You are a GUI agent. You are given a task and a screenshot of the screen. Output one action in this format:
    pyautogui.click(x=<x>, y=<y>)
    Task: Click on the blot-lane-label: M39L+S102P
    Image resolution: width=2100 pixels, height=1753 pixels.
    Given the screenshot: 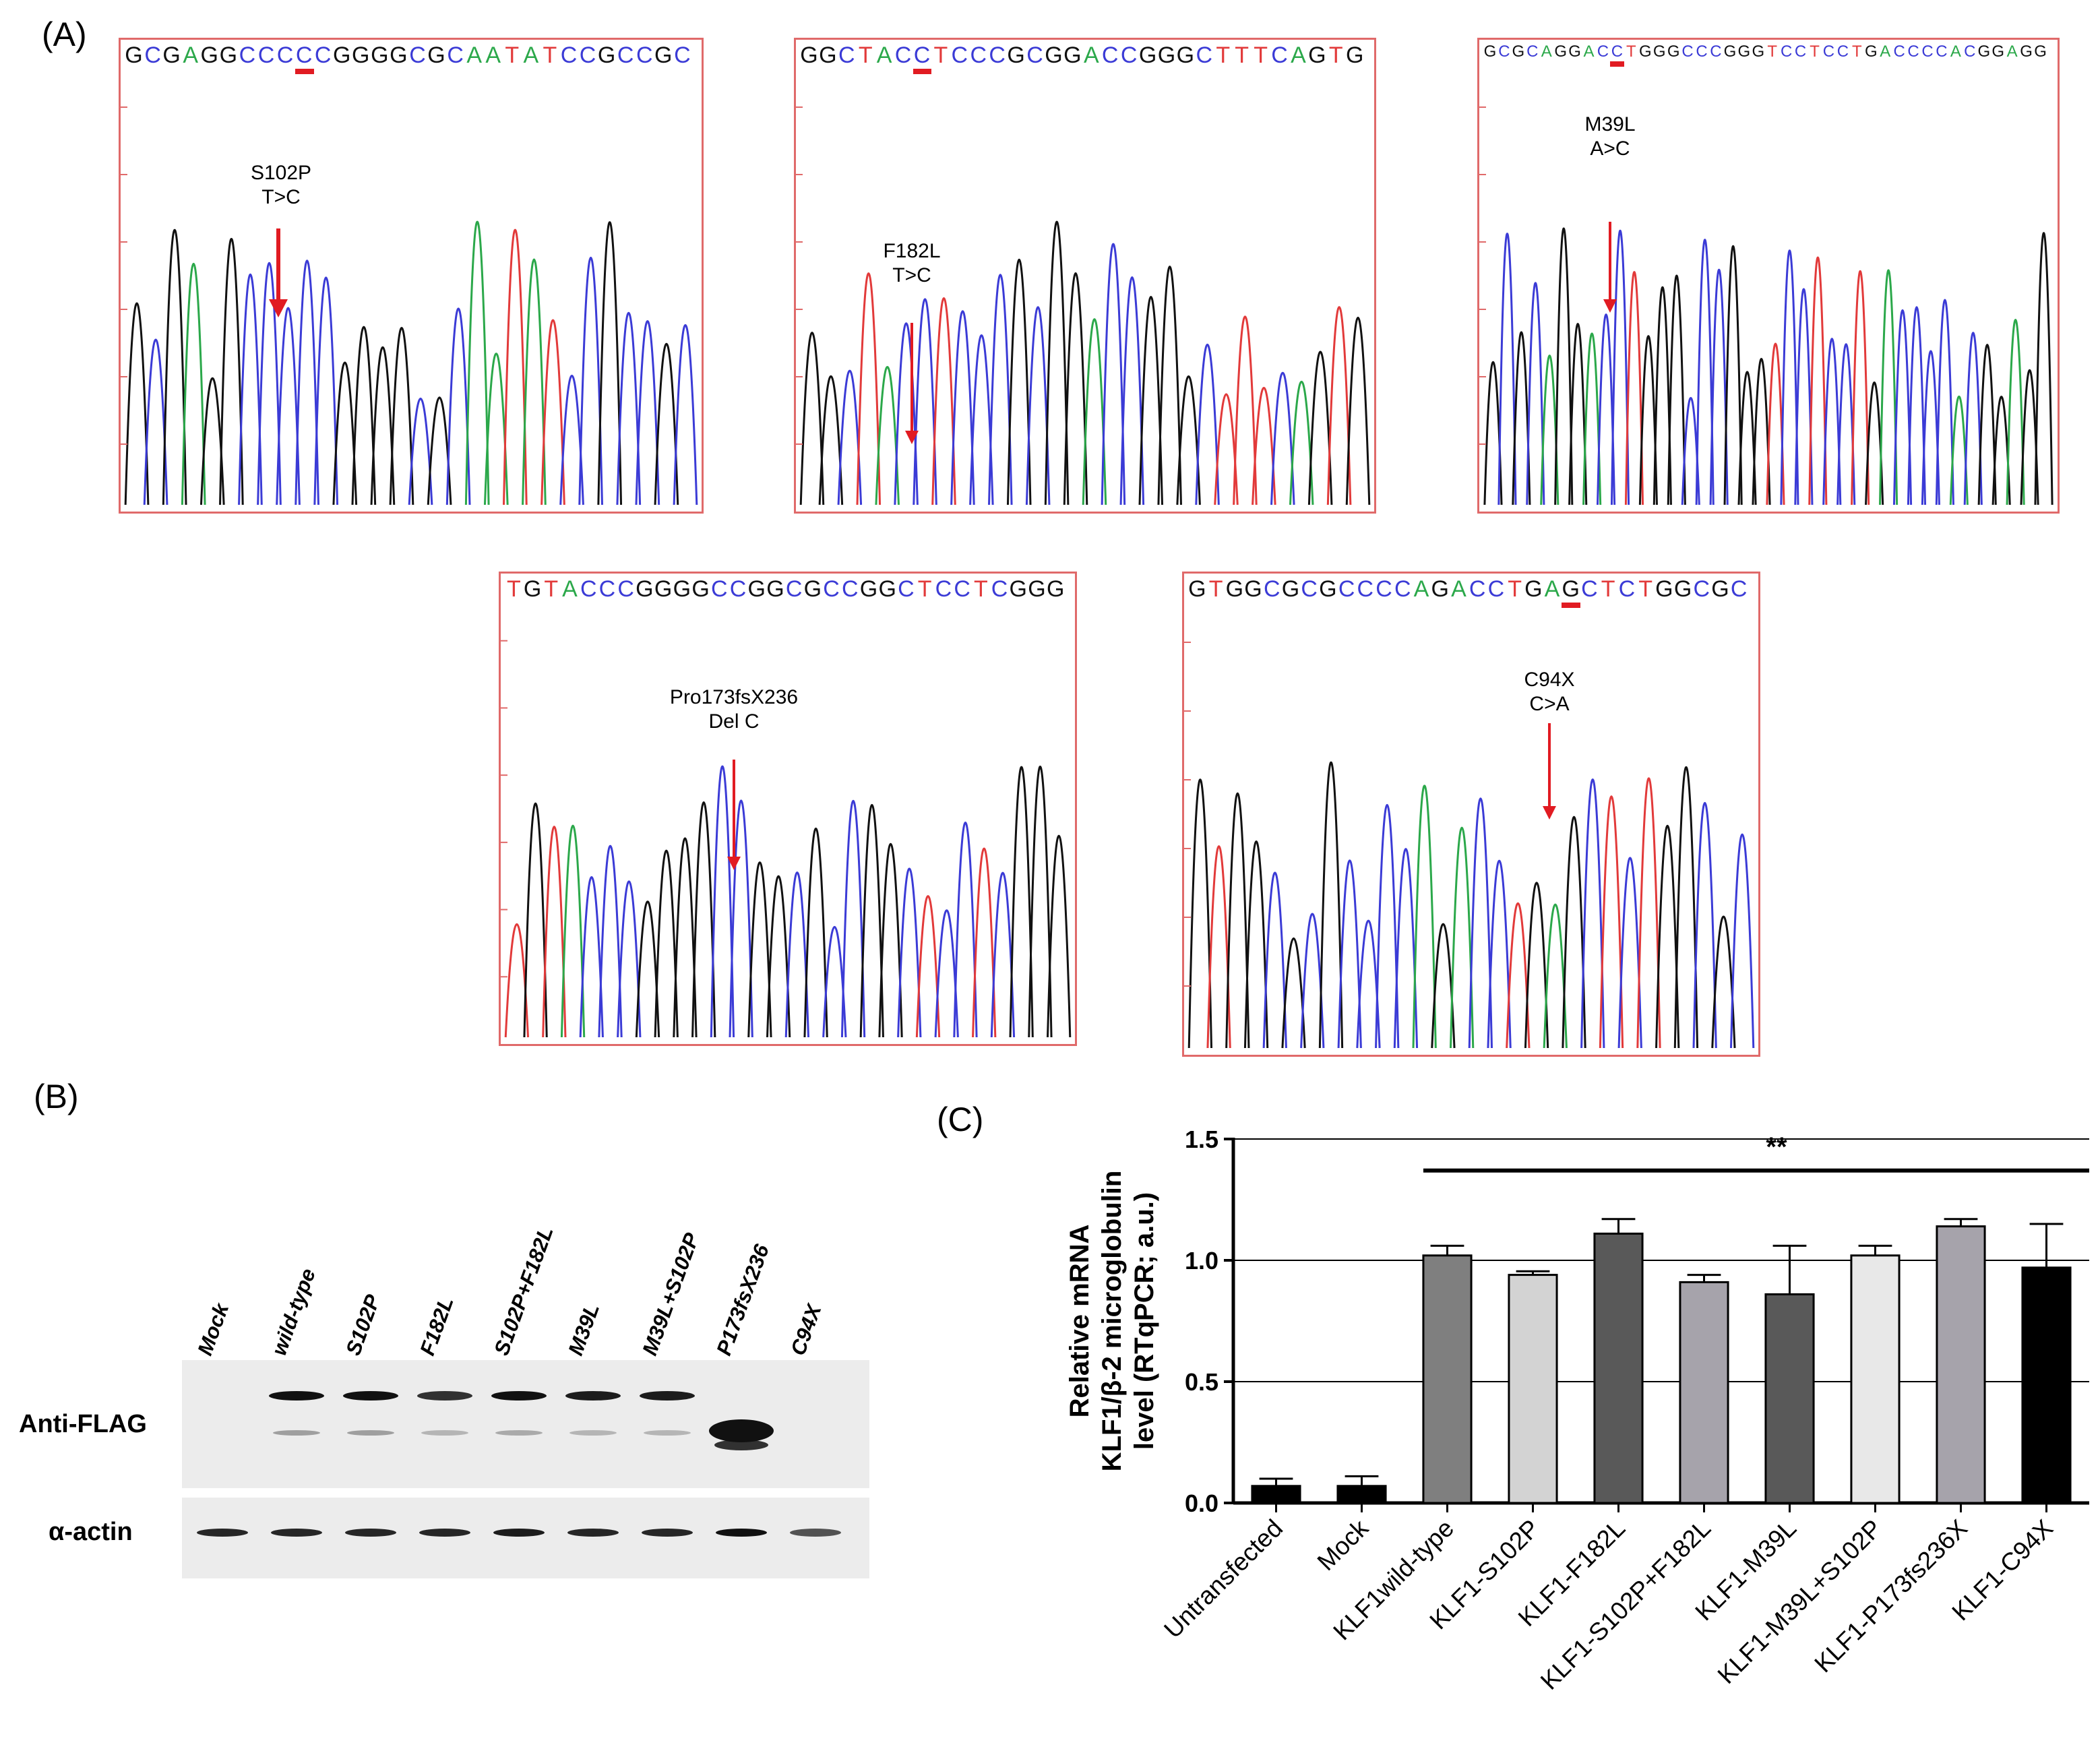 What is the action you would take?
    pyautogui.click(x=671, y=1294)
    